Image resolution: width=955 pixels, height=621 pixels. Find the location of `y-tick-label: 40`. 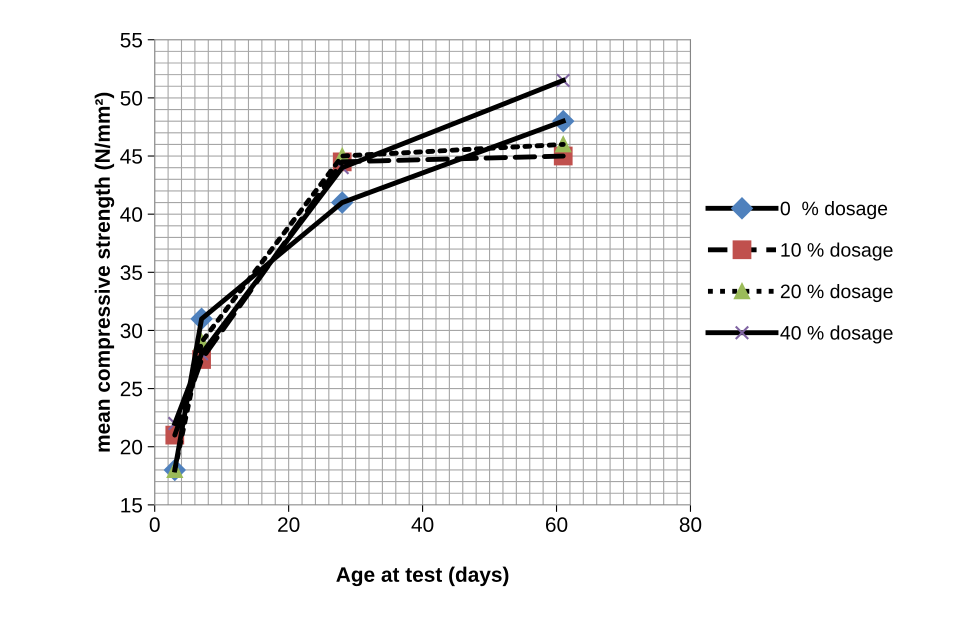

y-tick-label: 40 is located at coordinates (131, 214).